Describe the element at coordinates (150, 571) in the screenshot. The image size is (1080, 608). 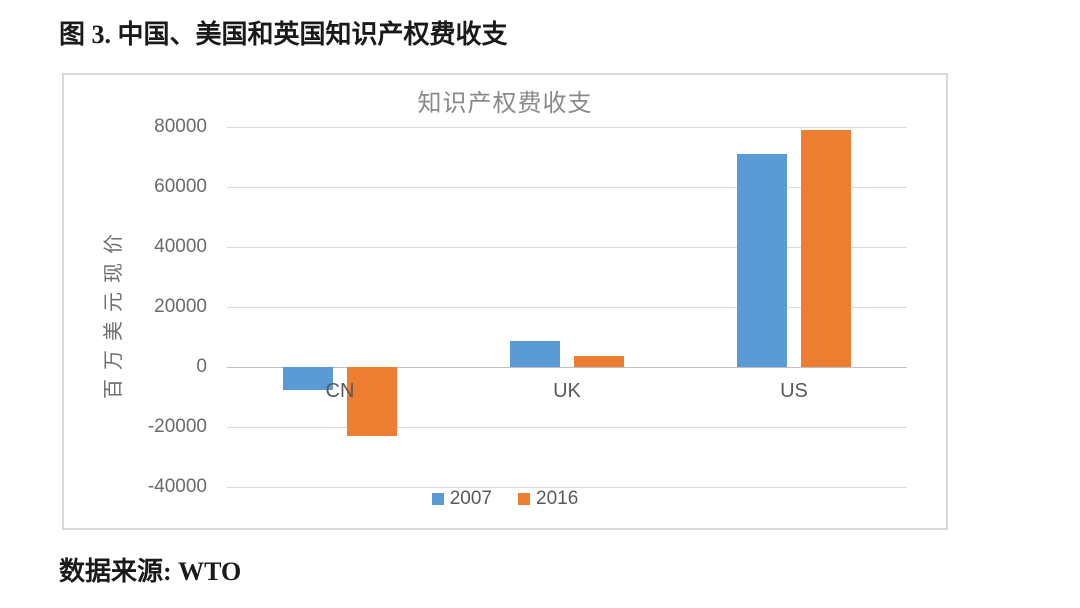
I see `data-source: 数据来源: WTO` at that location.